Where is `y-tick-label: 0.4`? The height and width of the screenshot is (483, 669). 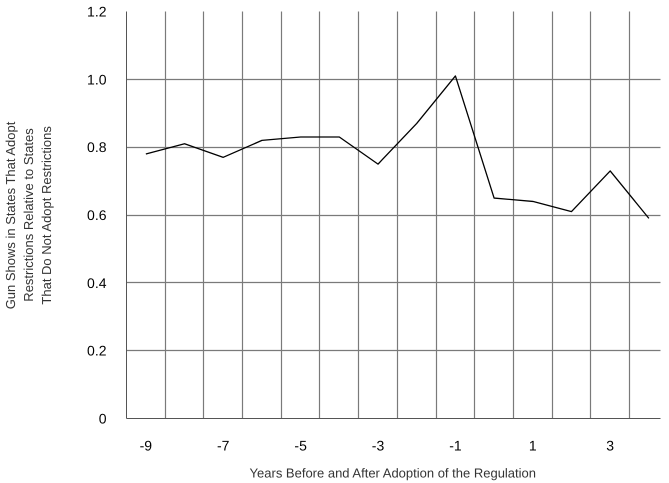
y-tick-label: 0.4 is located at coordinates (97, 282).